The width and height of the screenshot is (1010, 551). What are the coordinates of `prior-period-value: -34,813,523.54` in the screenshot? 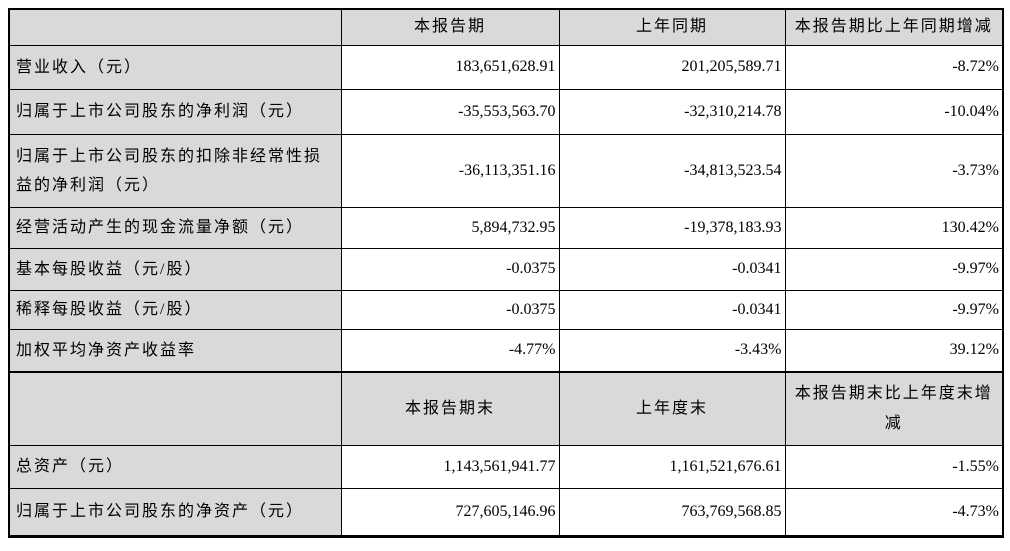 It's located at (672, 170).